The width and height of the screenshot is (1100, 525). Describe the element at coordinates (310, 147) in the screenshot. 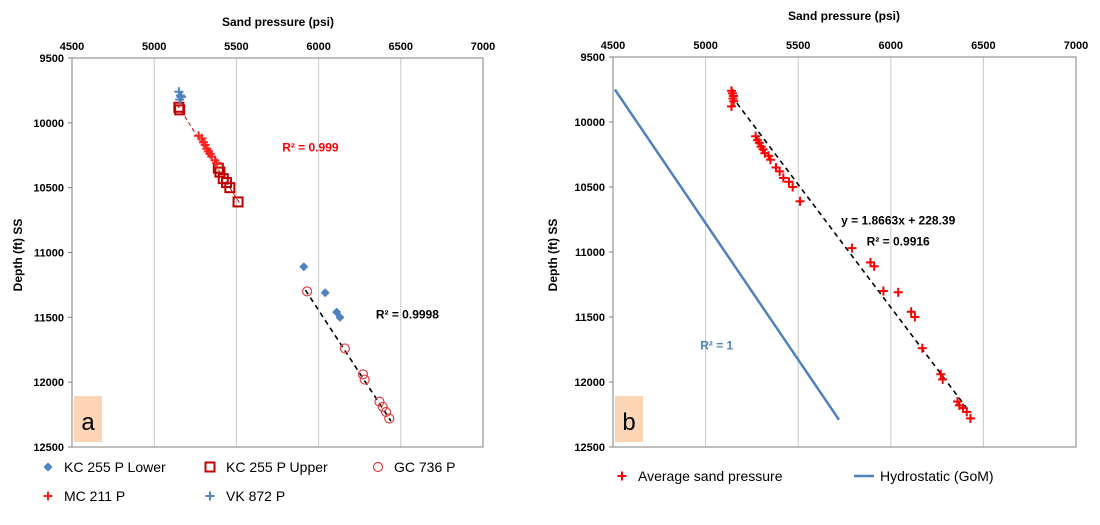

I see `panel-a-annotation: R² = 0.999` at that location.